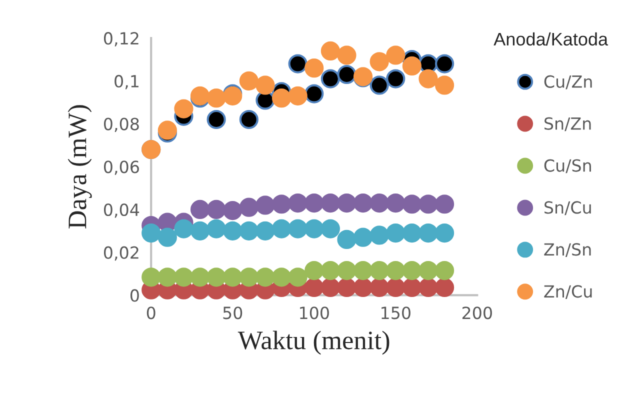 The image size is (627, 414). Describe the element at coordinates (568, 82) in the screenshot. I see `legend-label: Cu/Zn` at that location.